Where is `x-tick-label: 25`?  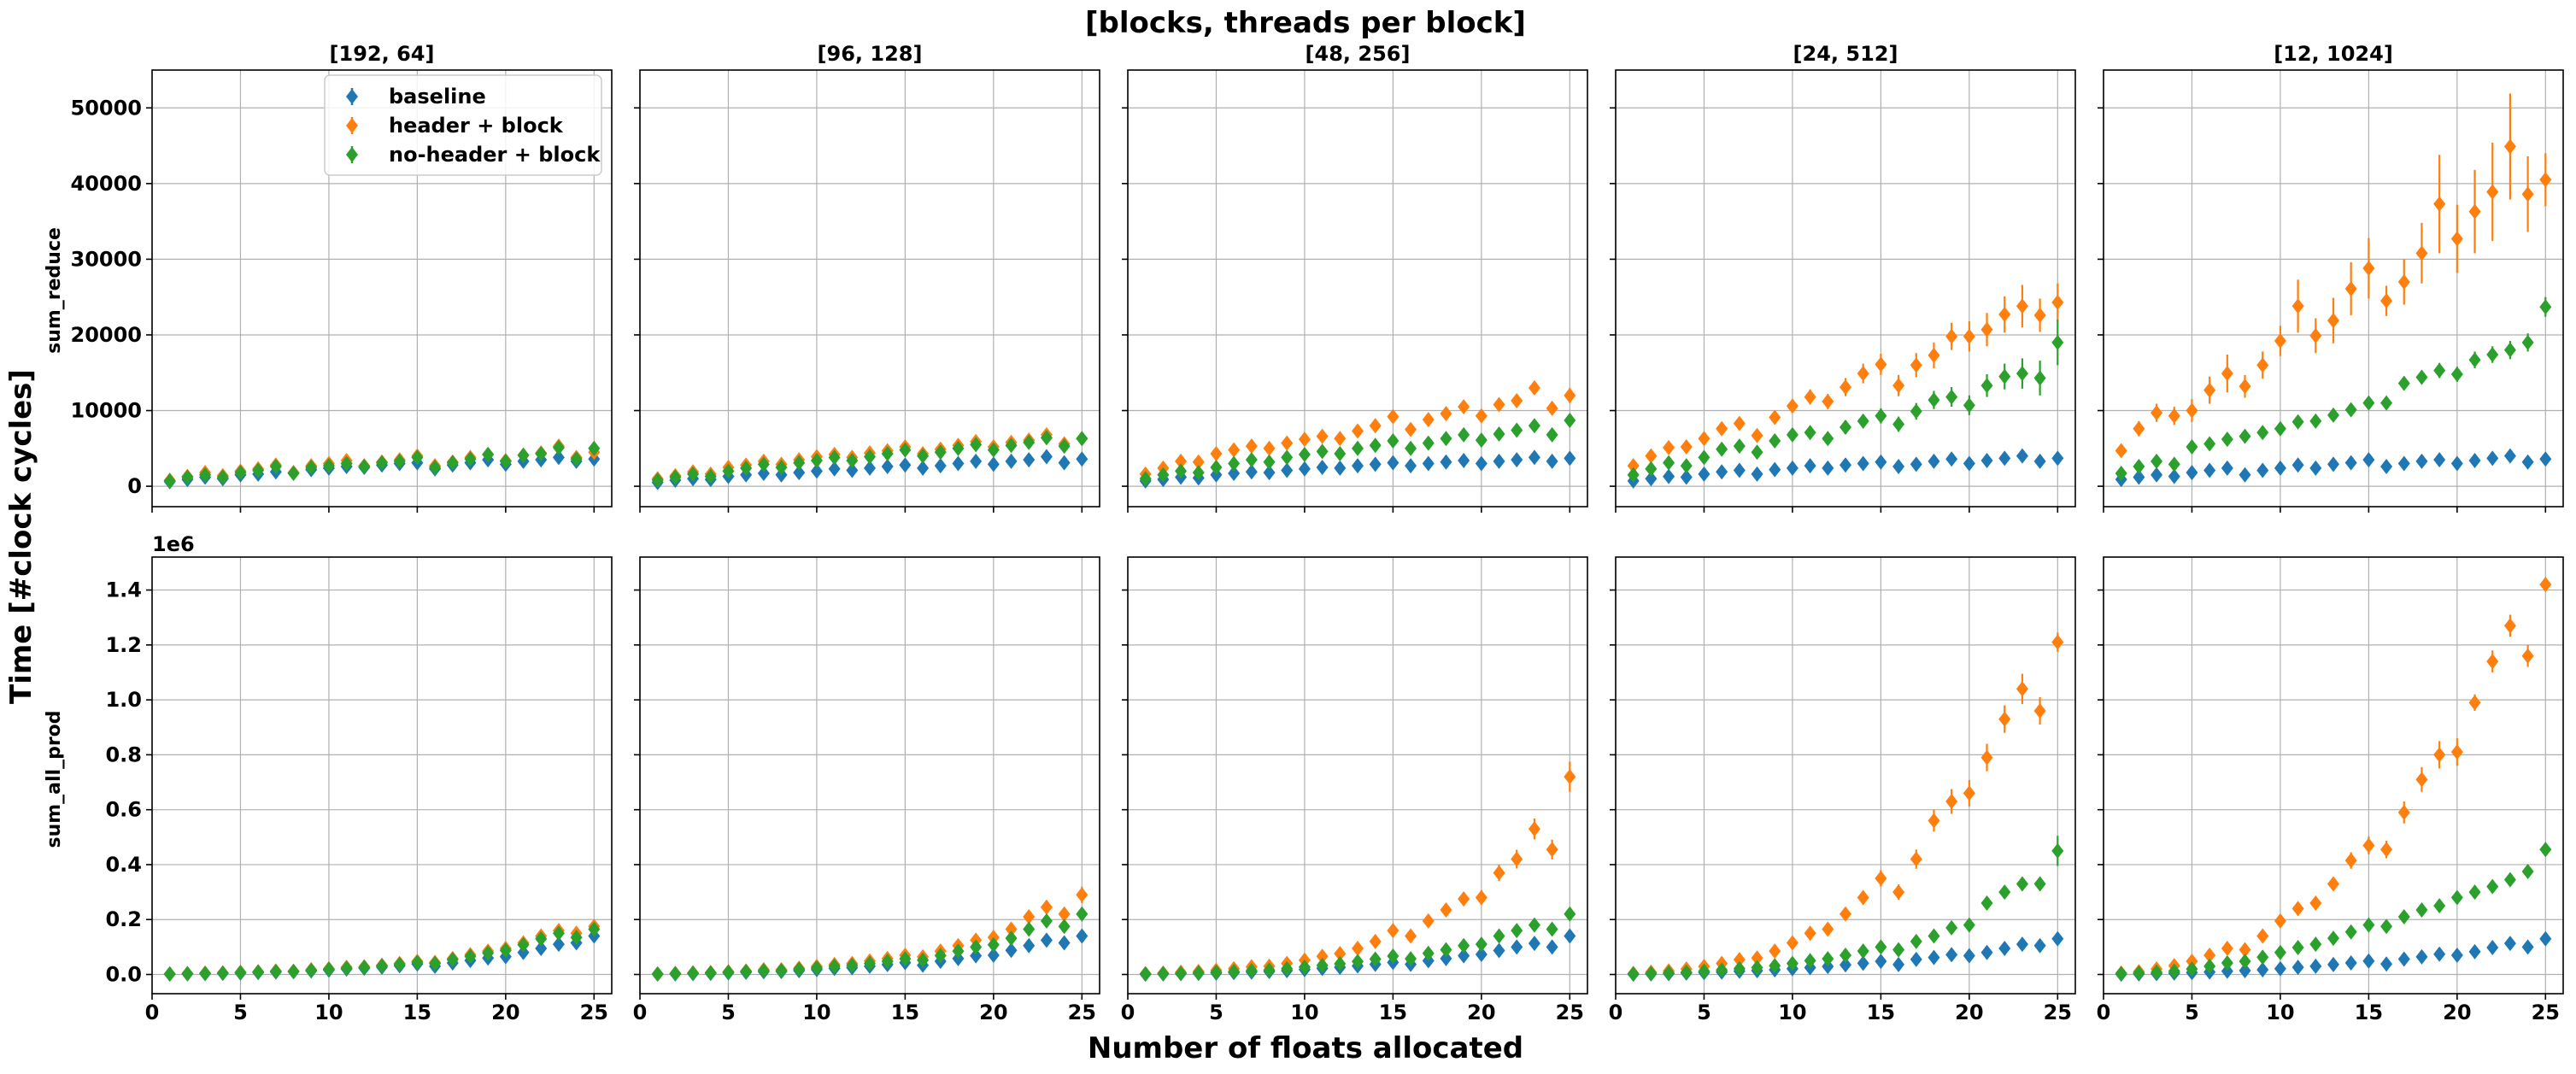 x-tick-label: 25 is located at coordinates (1570, 1012).